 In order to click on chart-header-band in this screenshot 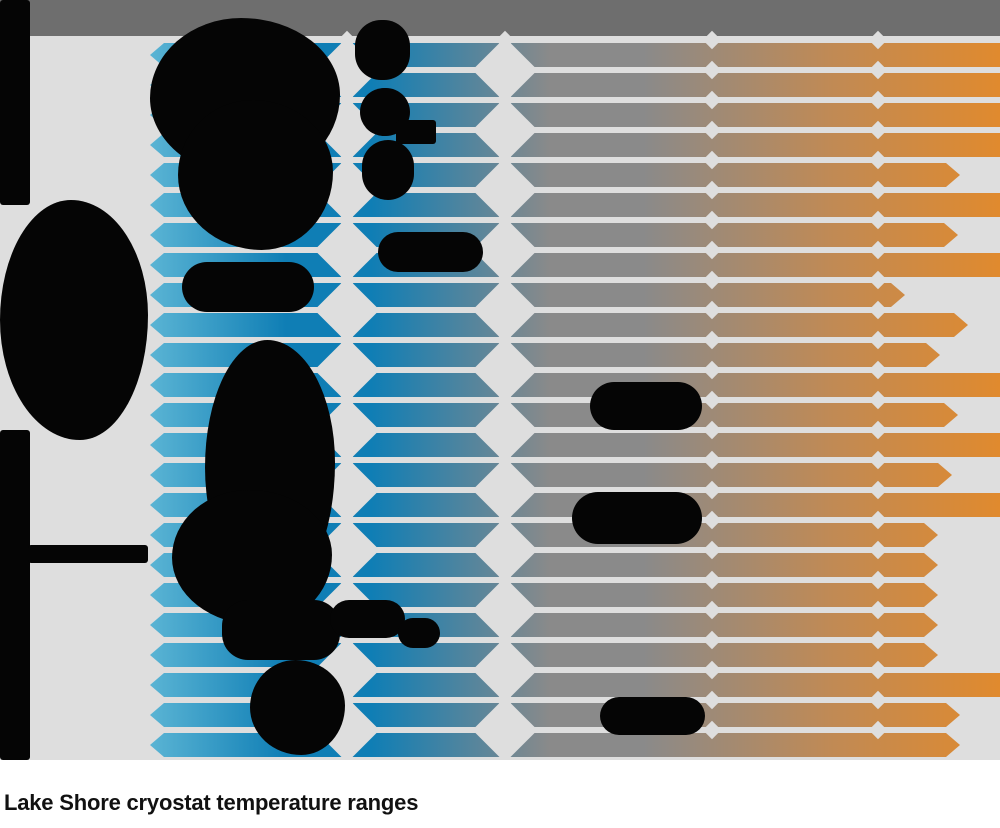, I will do `click(500, 18)`.